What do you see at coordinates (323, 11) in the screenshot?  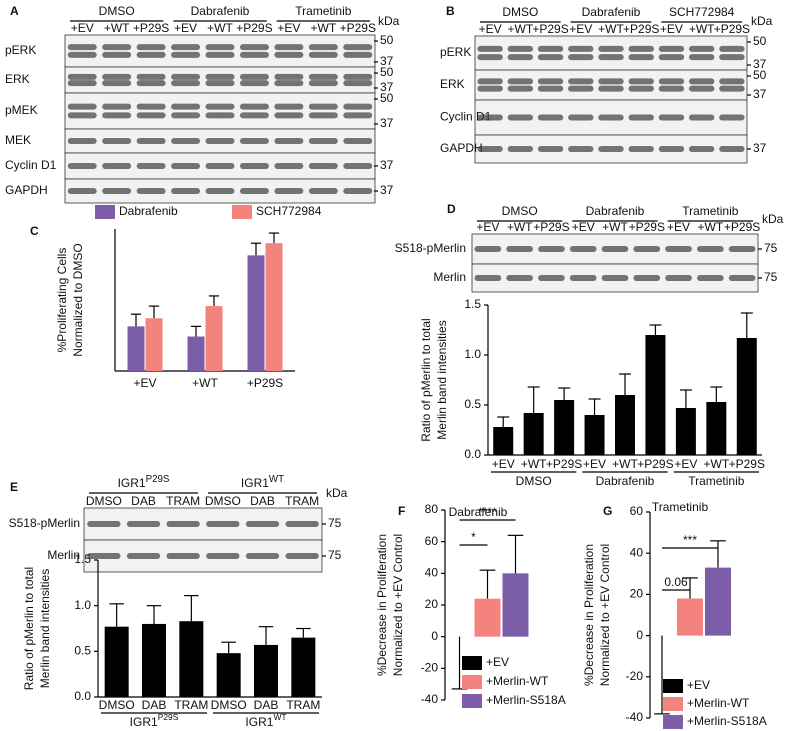 I see `group-label: Trametinib` at bounding box center [323, 11].